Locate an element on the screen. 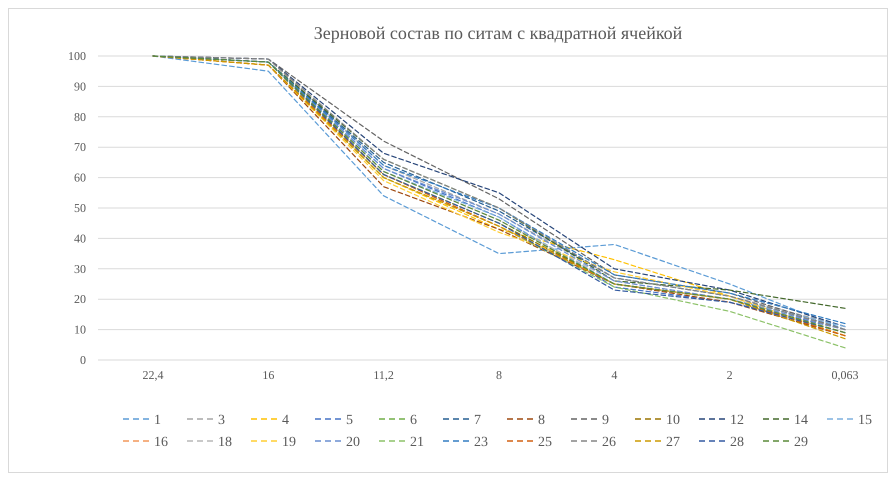 The image size is (896, 481). legend-label: 9 is located at coordinates (605, 420).